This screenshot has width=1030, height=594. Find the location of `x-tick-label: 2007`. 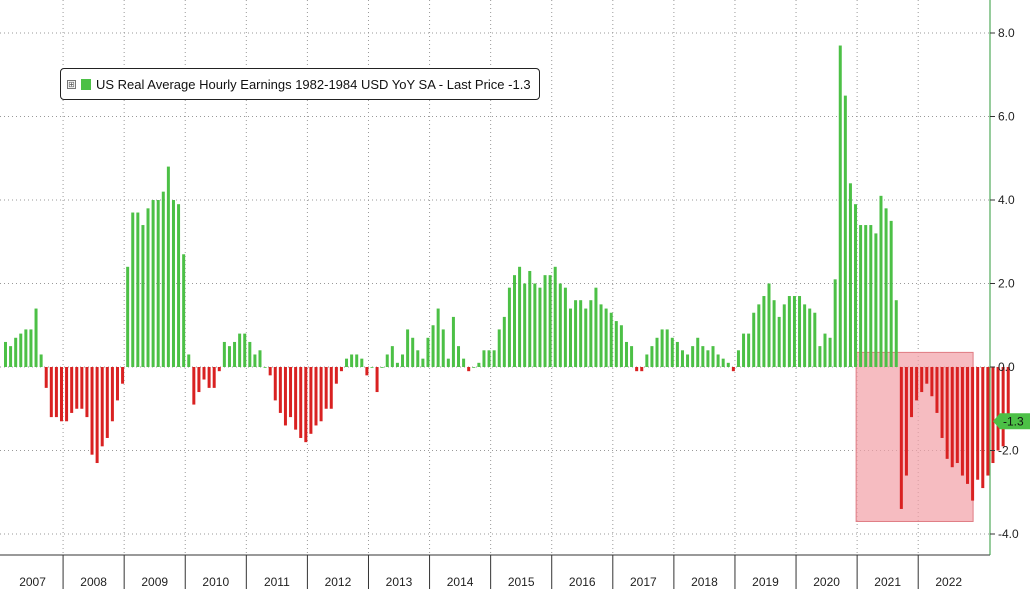

x-tick-label: 2007 is located at coordinates (32, 582).